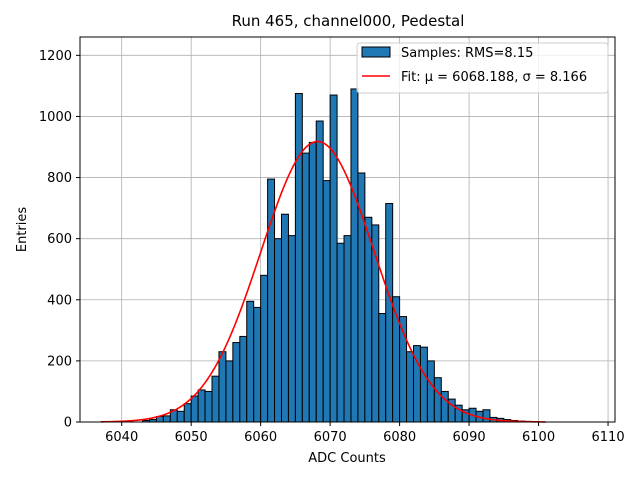 The height and width of the screenshot is (484, 640). What do you see at coordinates (59, 239) in the screenshot?
I see `y-tick-label: 600` at bounding box center [59, 239].